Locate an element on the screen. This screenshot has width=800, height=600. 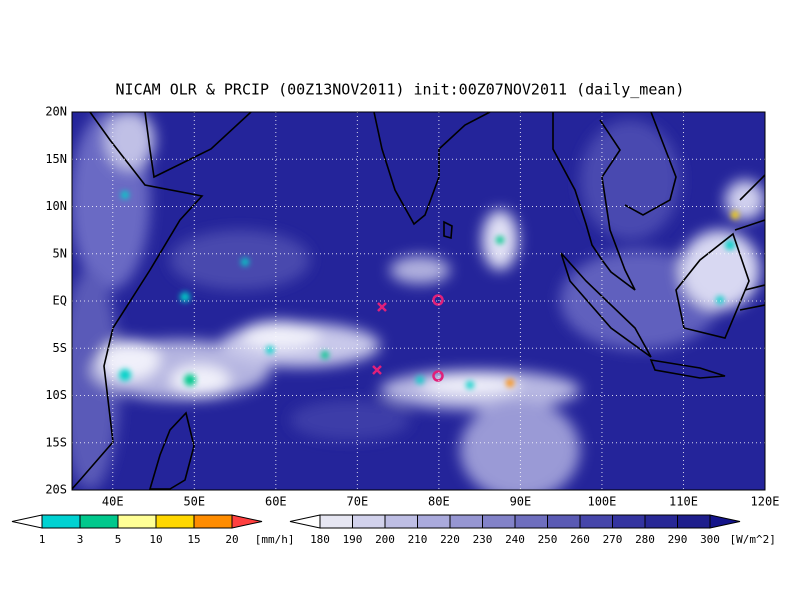
lat-label: 15N is located at coordinates (56, 159).